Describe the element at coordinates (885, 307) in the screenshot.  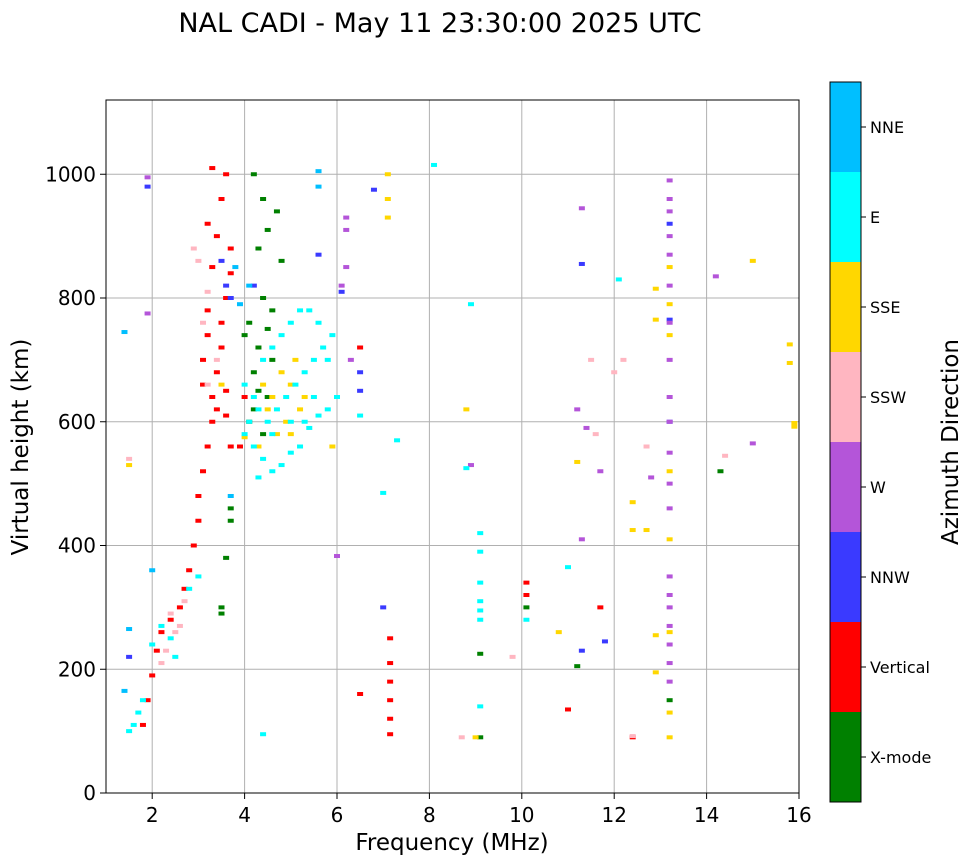
I see `colorbar-tick-label: SSE` at that location.